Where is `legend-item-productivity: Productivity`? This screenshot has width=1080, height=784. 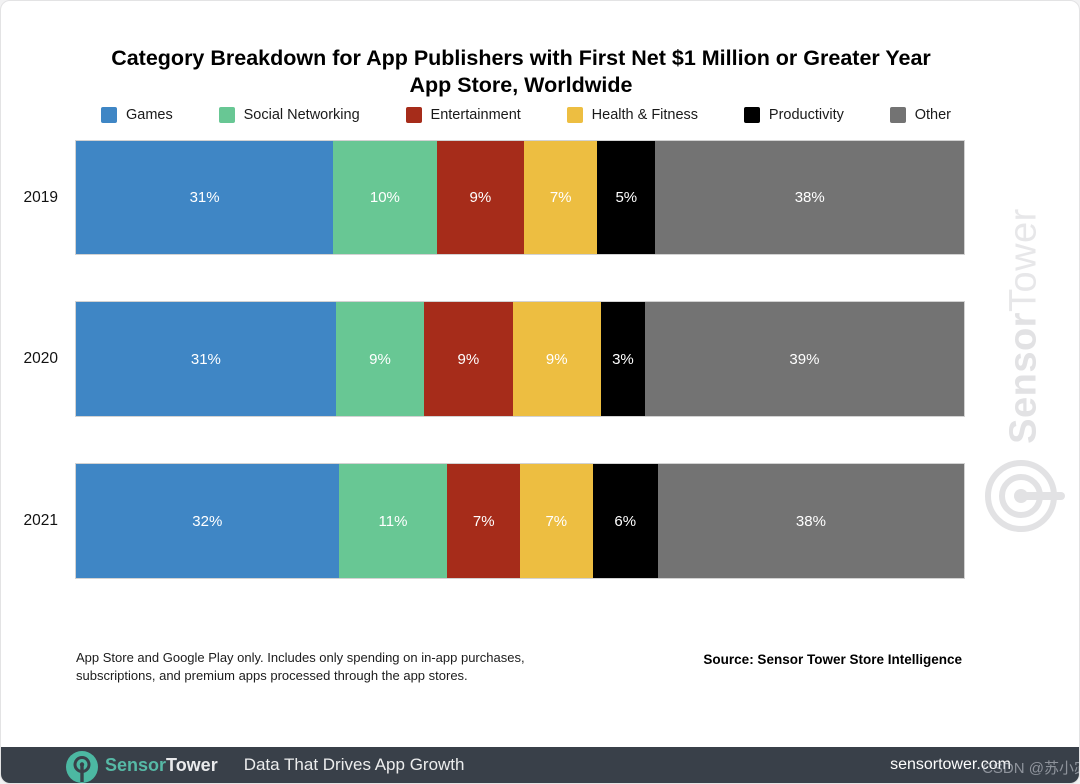 legend-item-productivity: Productivity is located at coordinates (793, 115).